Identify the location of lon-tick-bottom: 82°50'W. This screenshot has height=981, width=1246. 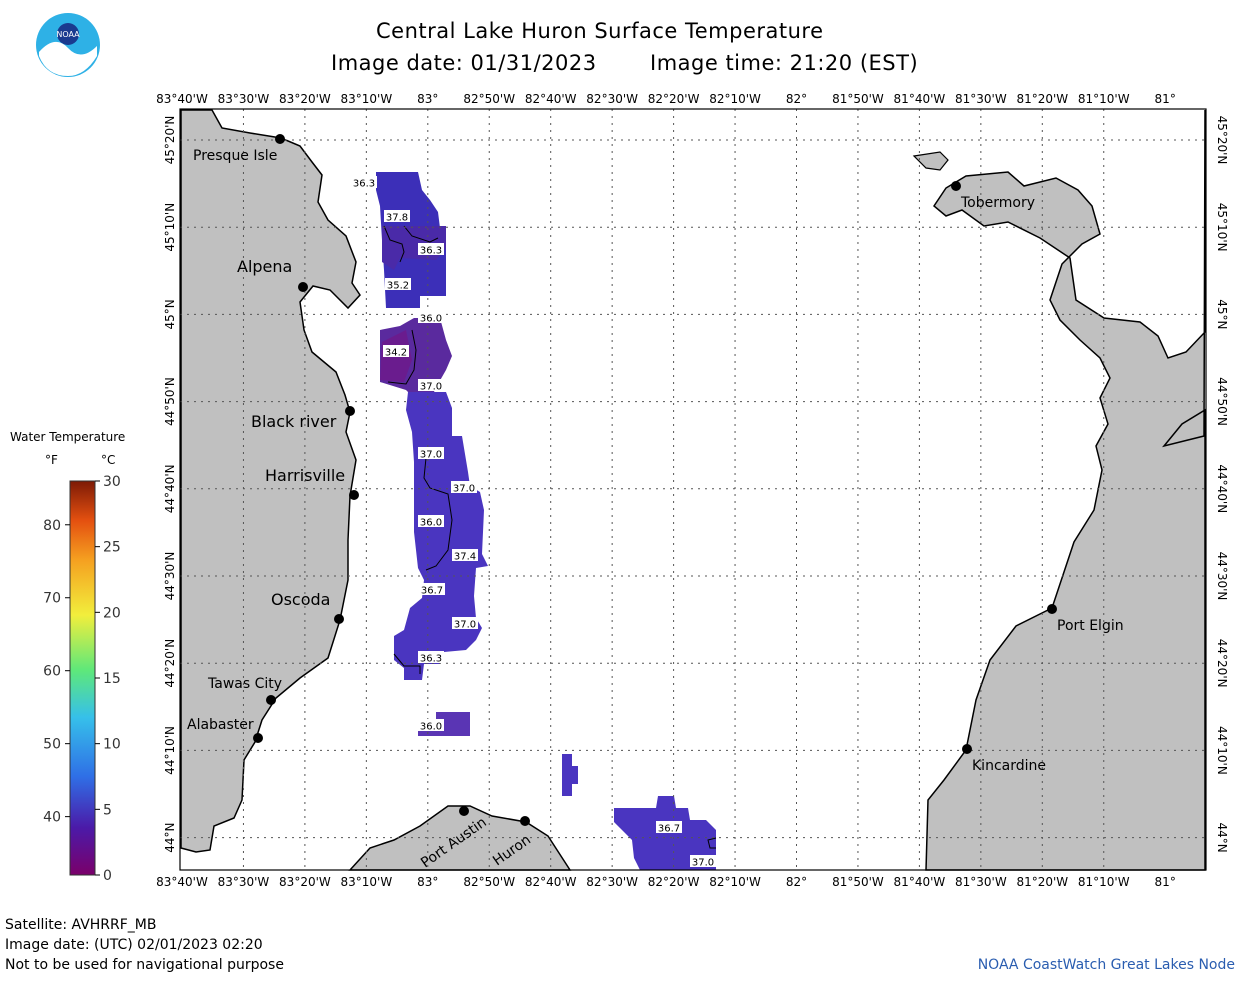
(489, 882).